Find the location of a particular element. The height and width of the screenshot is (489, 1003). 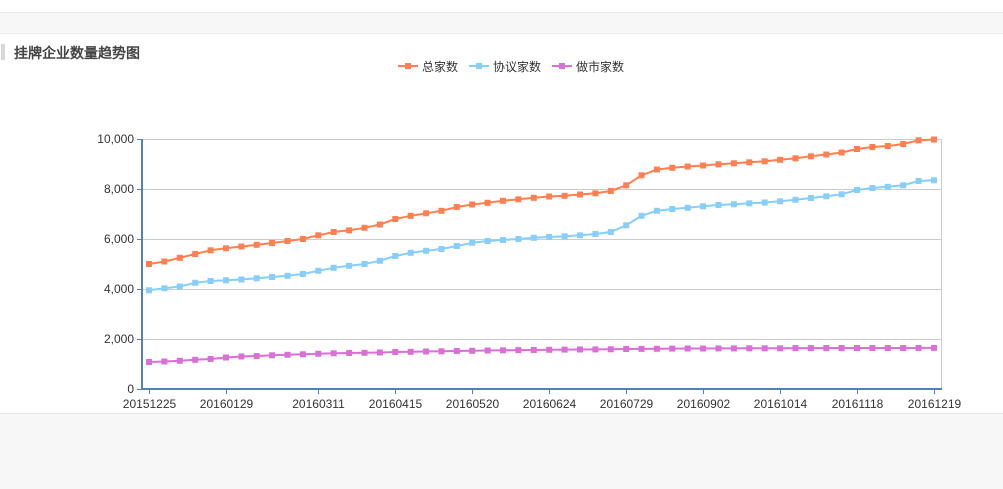

legend-marker-agreement is located at coordinates (479, 66).